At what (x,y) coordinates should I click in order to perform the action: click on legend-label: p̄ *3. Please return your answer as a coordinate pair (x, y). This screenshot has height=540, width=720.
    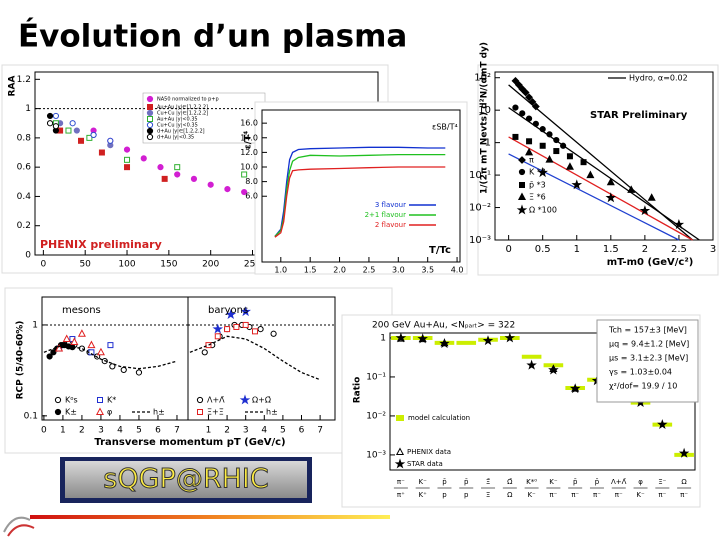
    Looking at the image, I should click on (537, 185).